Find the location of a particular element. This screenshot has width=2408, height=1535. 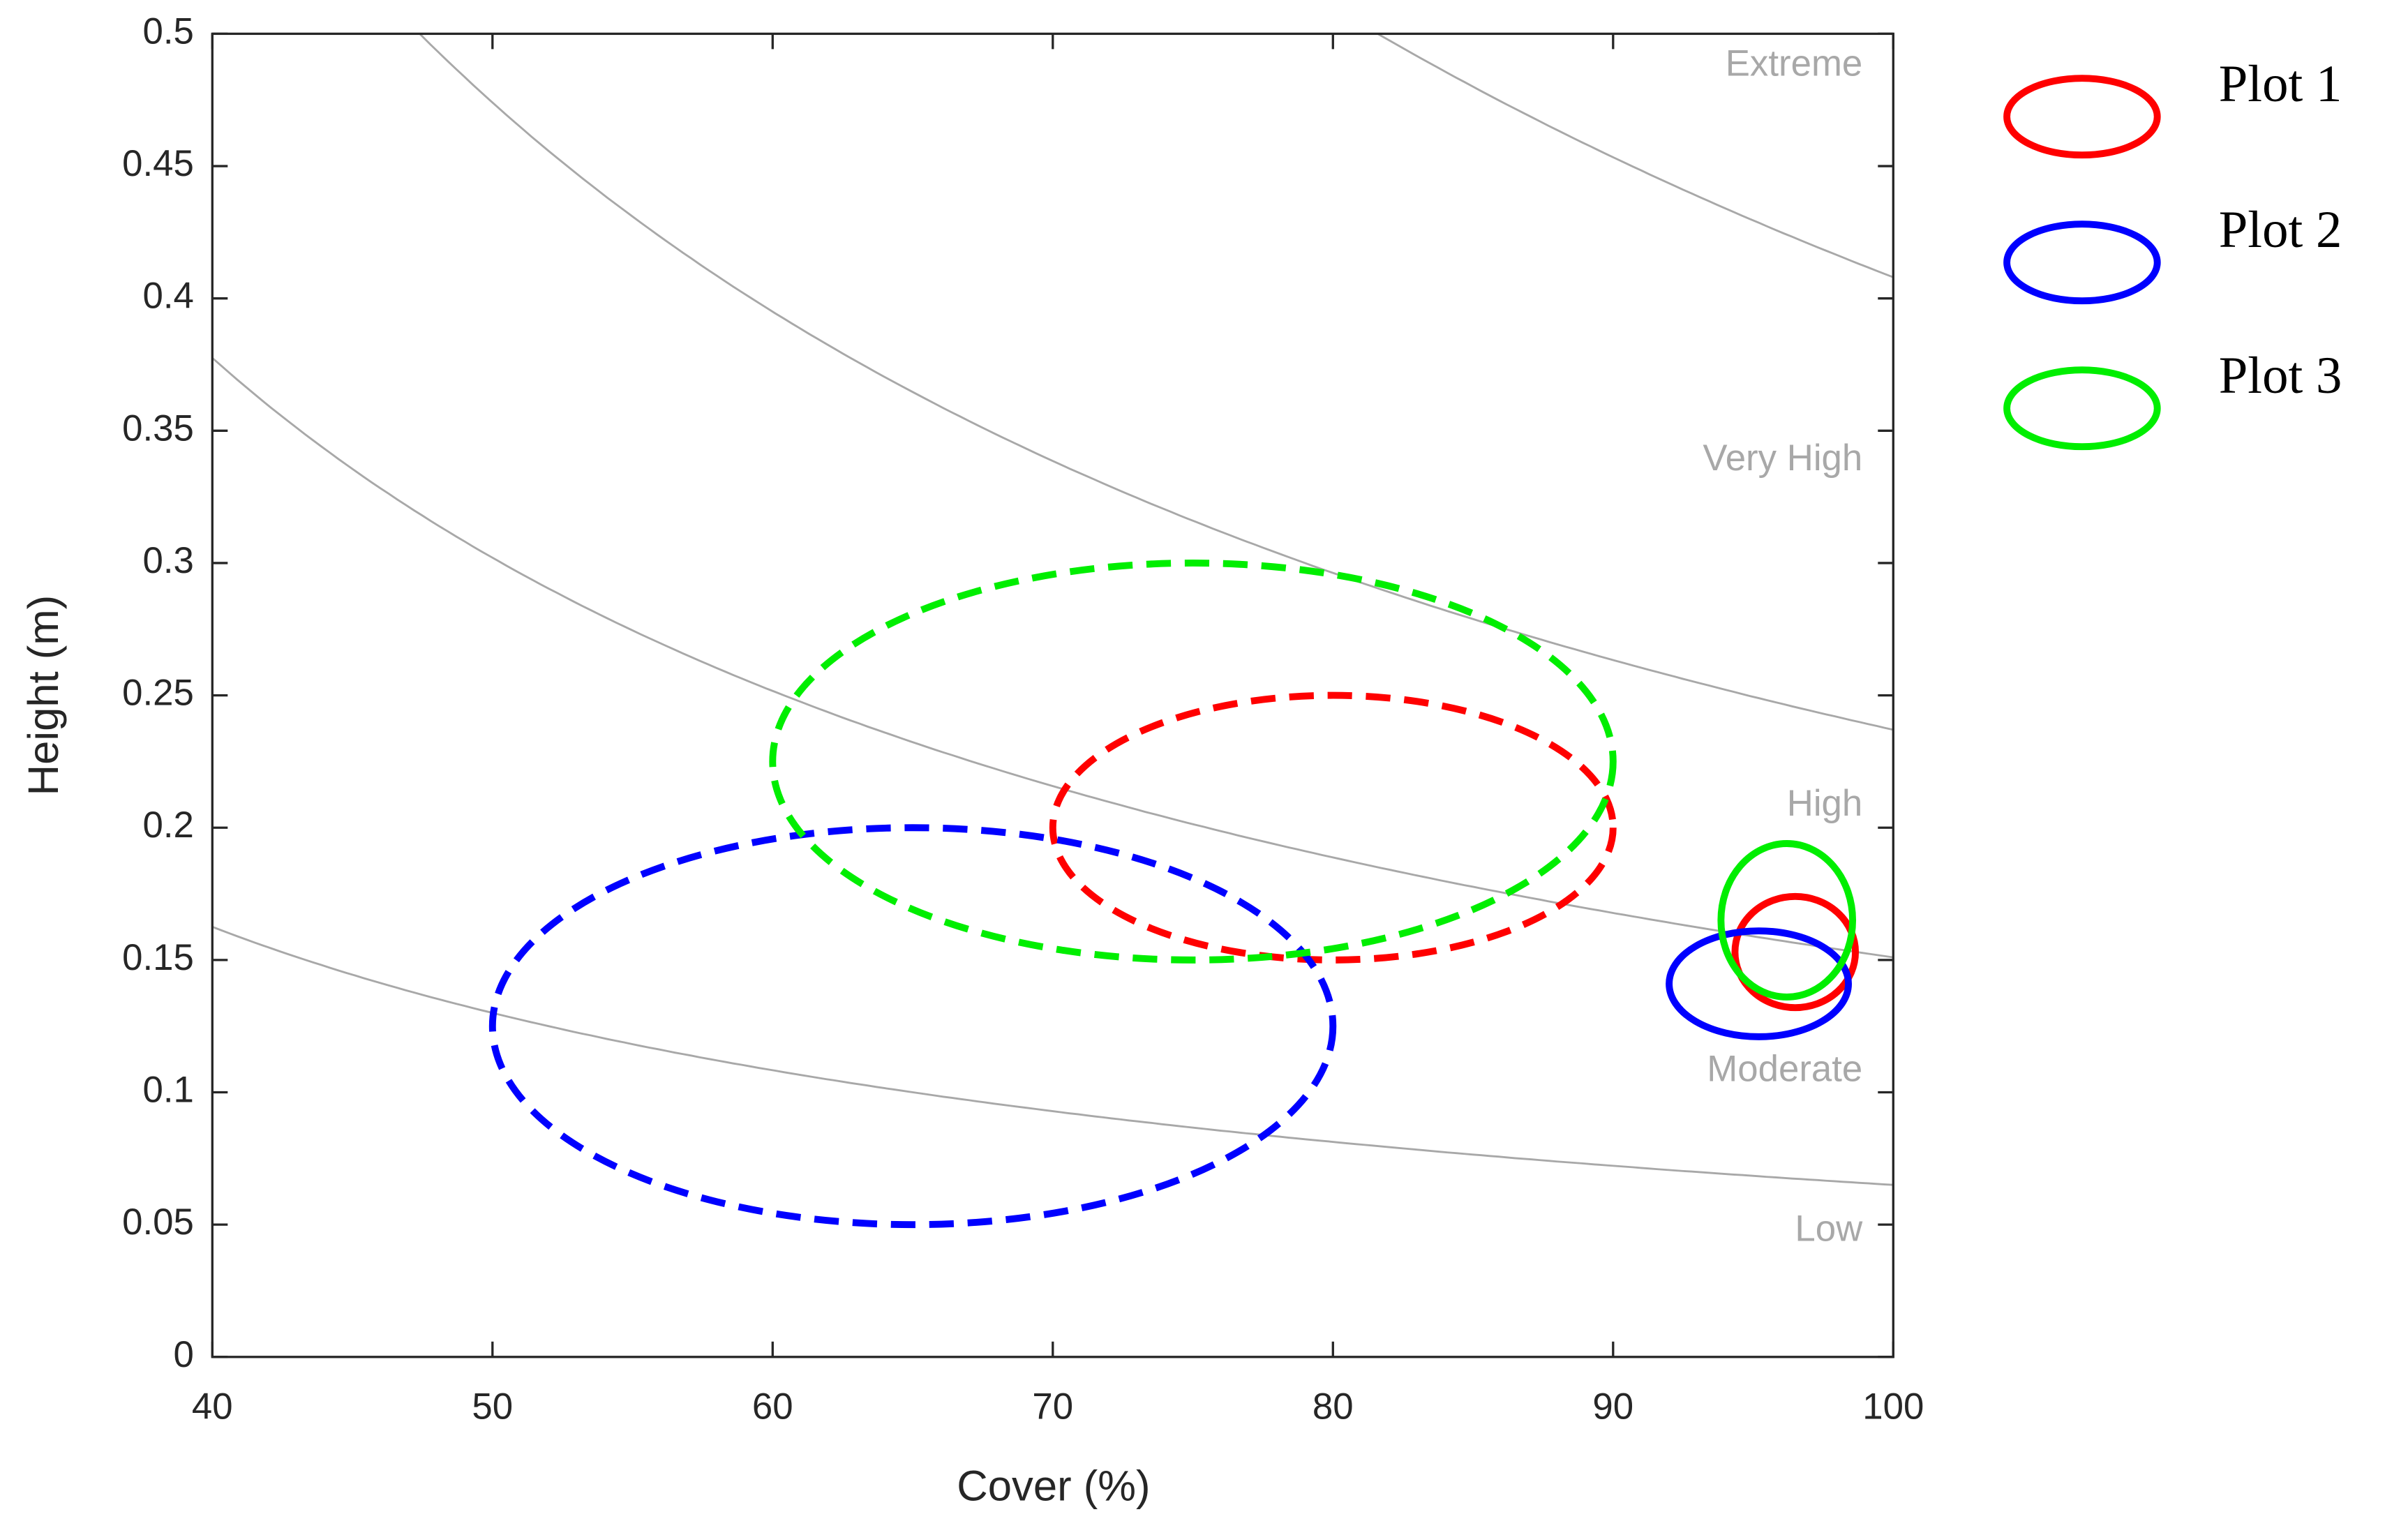

zone-label: Extreme is located at coordinates (1794, 63).